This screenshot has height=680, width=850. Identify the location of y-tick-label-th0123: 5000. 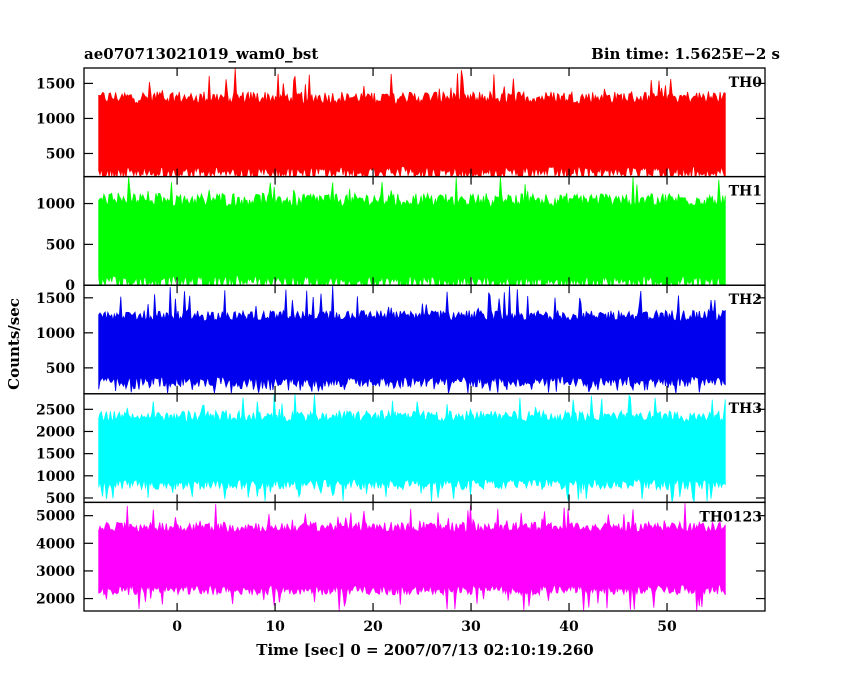
(55, 517).